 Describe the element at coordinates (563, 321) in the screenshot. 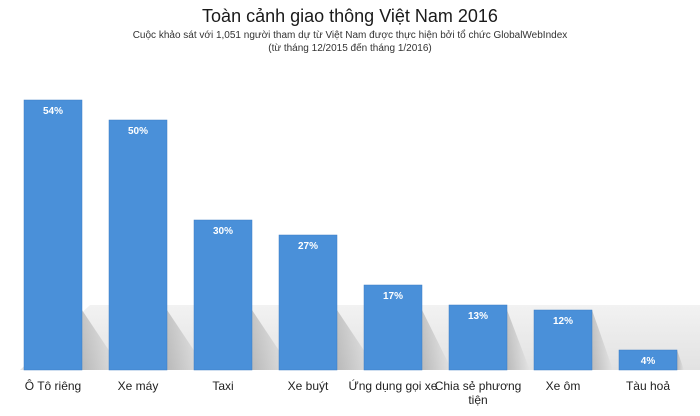

I see `data-label: 12%` at that location.